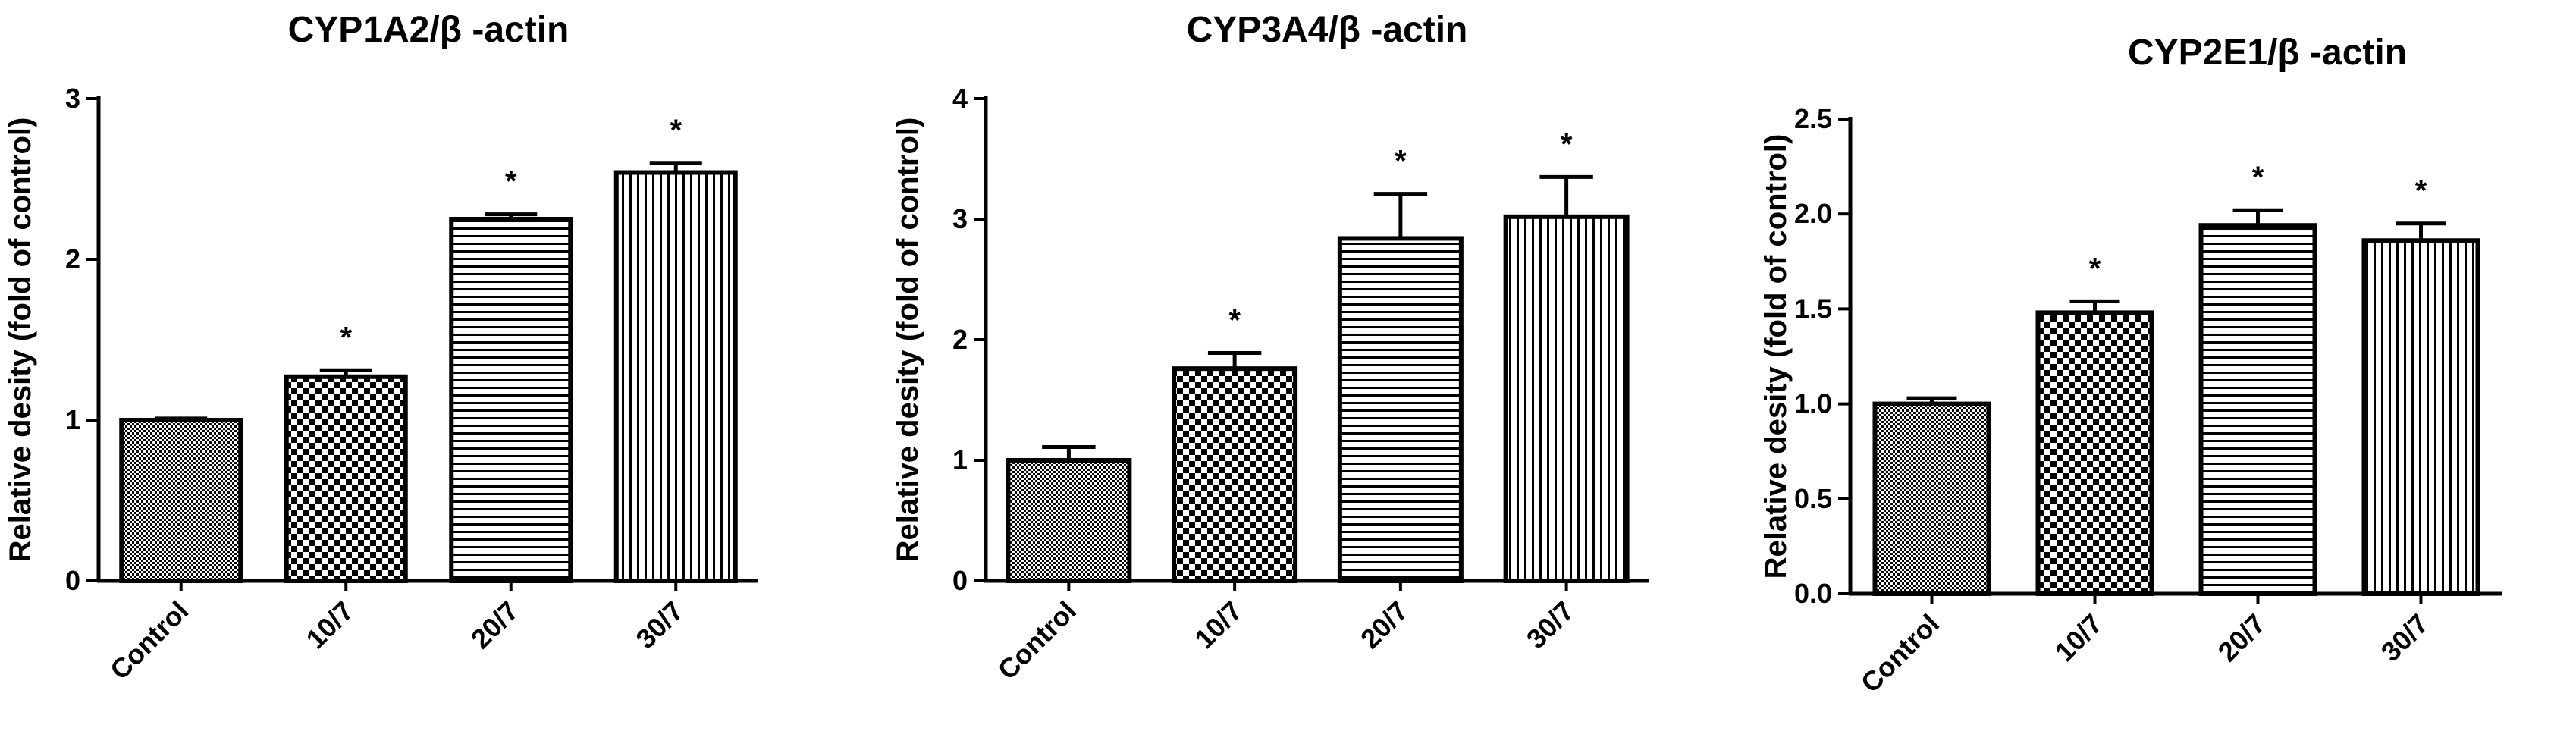 This screenshot has height=731, width=2576. I want to click on chart-title-cyp3a4: CYP3A4/β -actin, so click(1327, 30).